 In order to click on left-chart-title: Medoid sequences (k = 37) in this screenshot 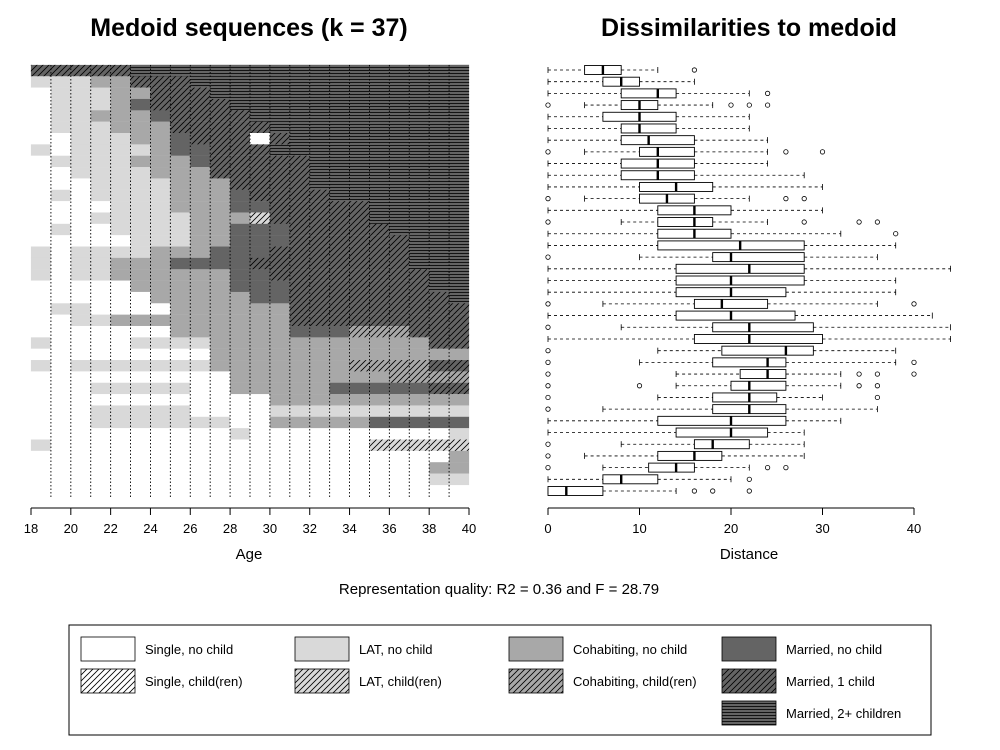, I will do `click(248, 28)`.